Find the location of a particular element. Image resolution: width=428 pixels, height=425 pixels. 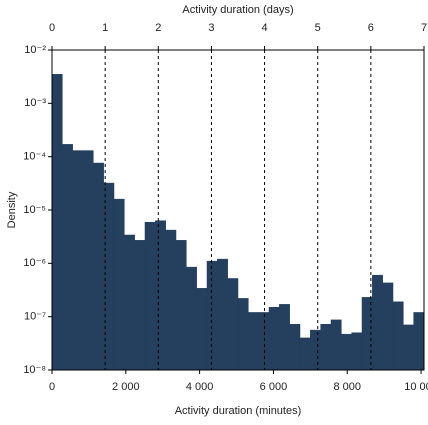

top-tick-label: 2 is located at coordinates (158, 28).